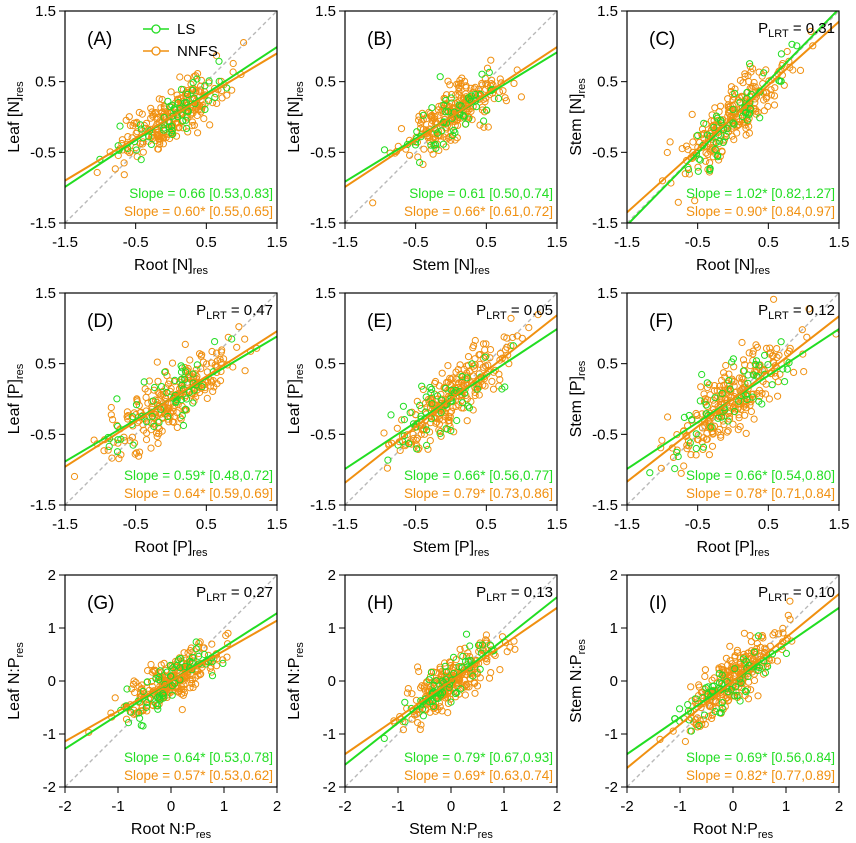 This screenshot has width=856, height=843. Describe the element at coordinates (16, 681) in the screenshot. I see `y-axis-label: Leaf N:Pres` at that location.